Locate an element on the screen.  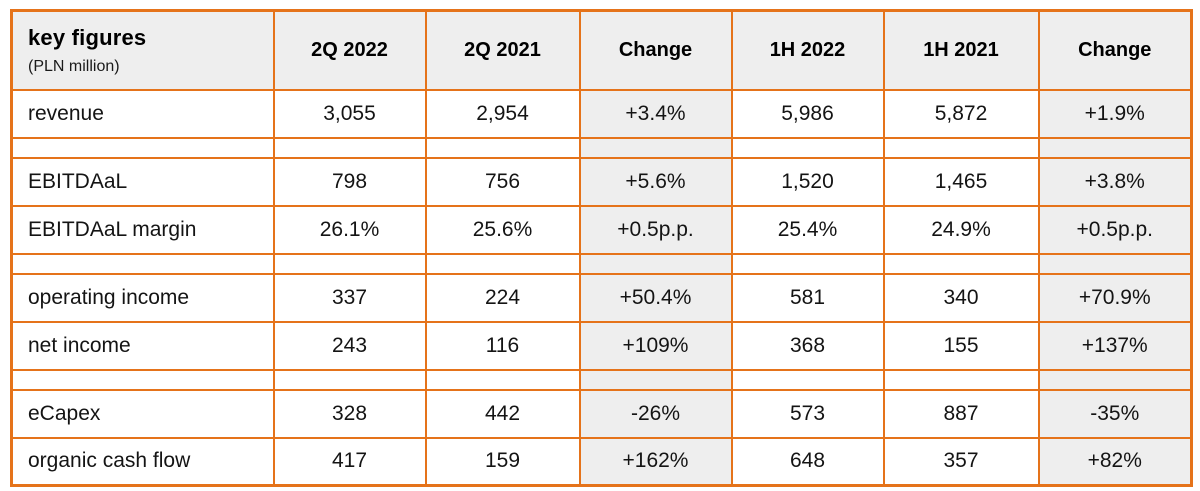
value-cell: 417 is located at coordinates (349, 461).